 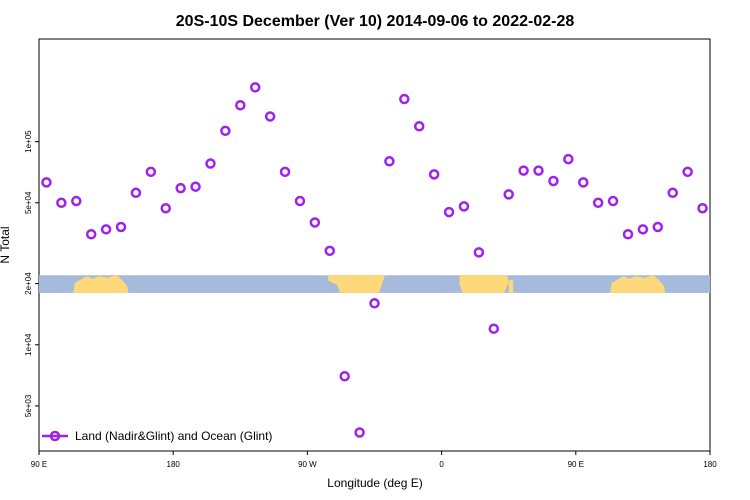 I want to click on legend: Land (Nadir&Glint) and Ocean (Glint), so click(x=157, y=436).